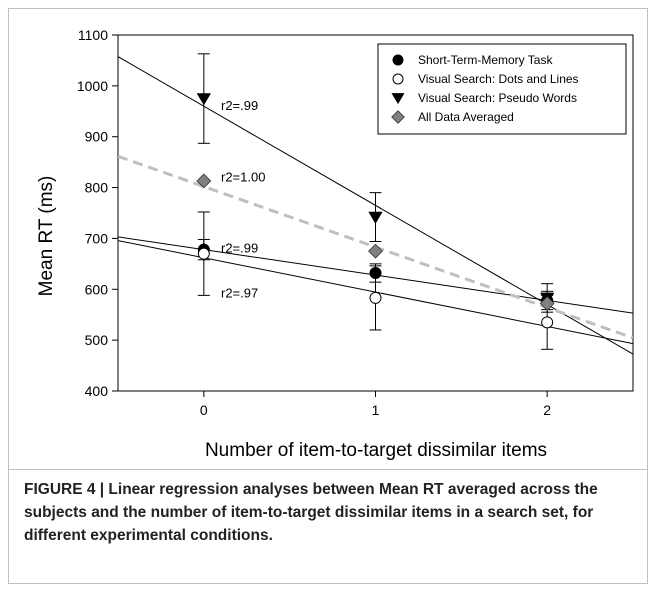  Describe the element at coordinates (243, 176) in the screenshot. I see `r2-annotation: r2=1.00` at that location.